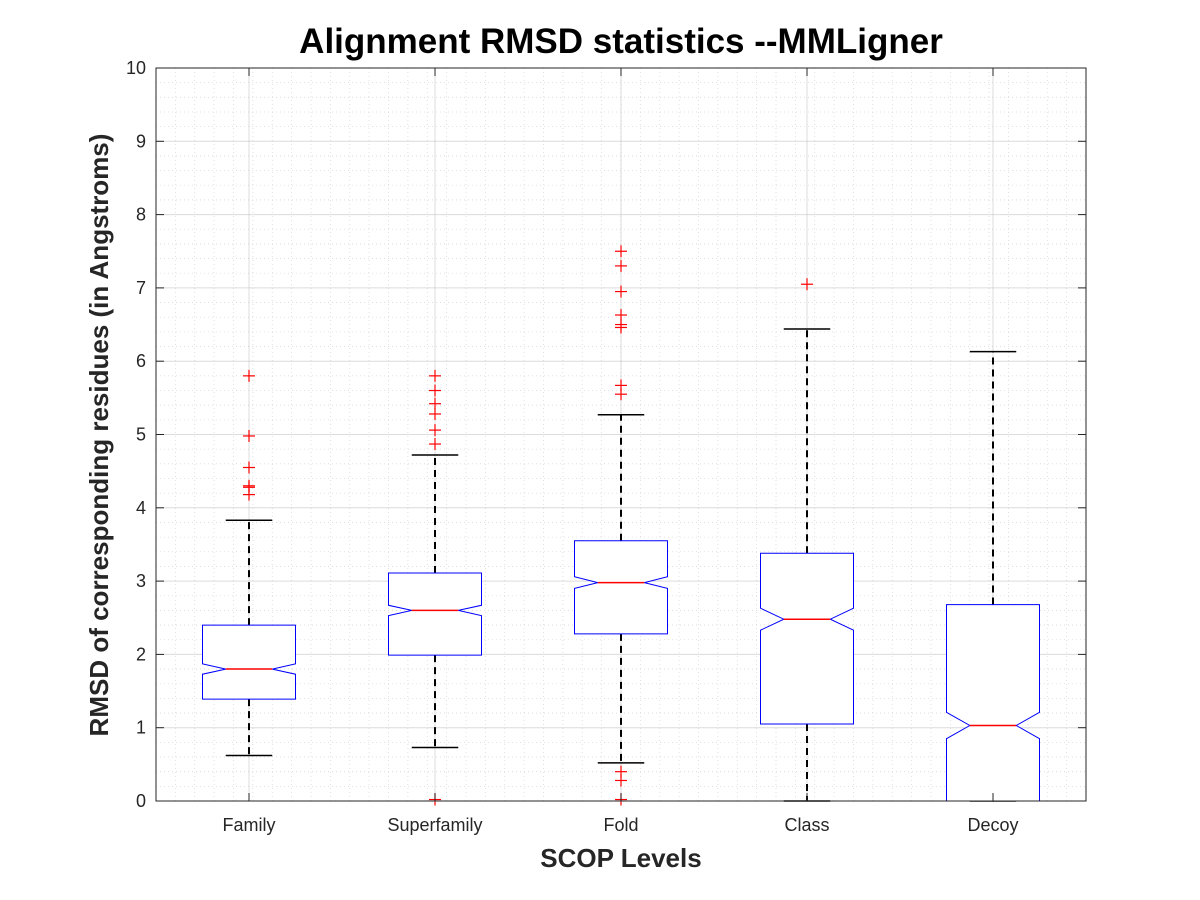 This screenshot has width=1200, height=900. Describe the element at coordinates (993, 576) in the screenshot. I see `box-group-decoy` at that location.